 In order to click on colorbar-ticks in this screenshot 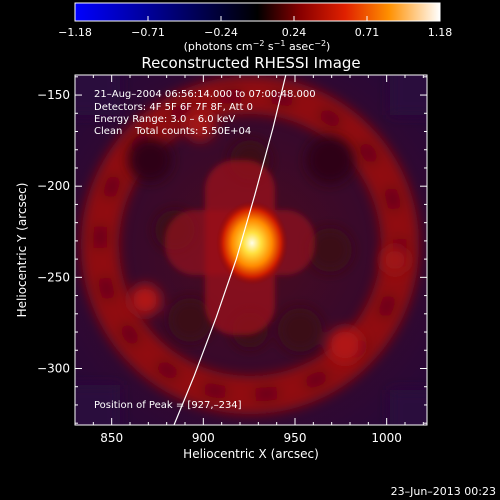, I will do `click(257, 18)`.